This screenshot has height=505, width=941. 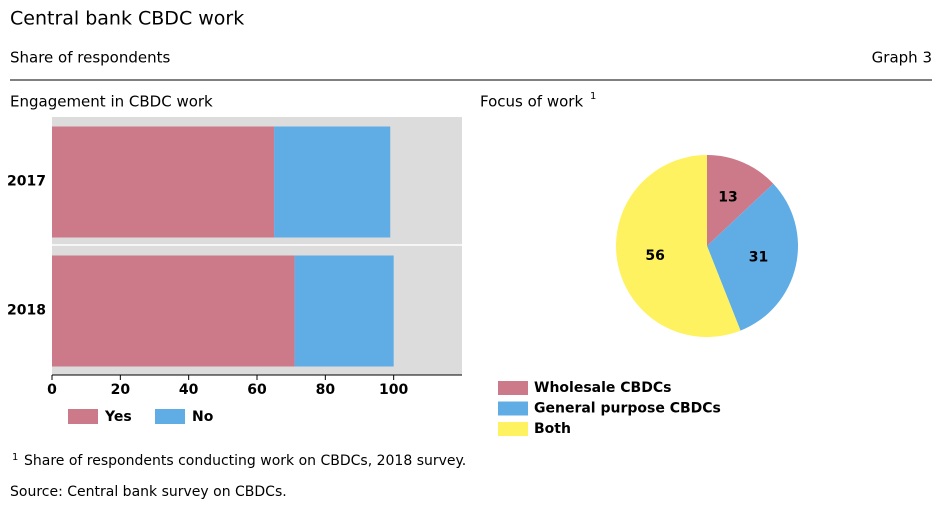 I want to click on x-tick-label: 100, so click(x=393, y=390).